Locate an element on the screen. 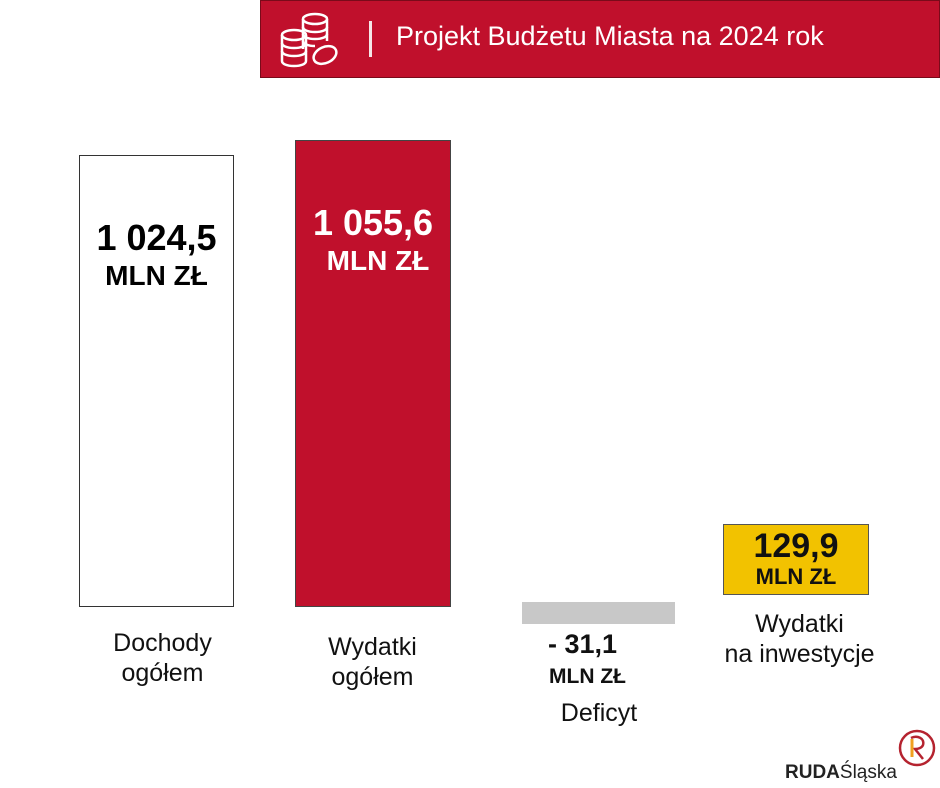 The image size is (940, 788). label-inwestycje: Wydatki na inwestycje is located at coordinates (799, 639).